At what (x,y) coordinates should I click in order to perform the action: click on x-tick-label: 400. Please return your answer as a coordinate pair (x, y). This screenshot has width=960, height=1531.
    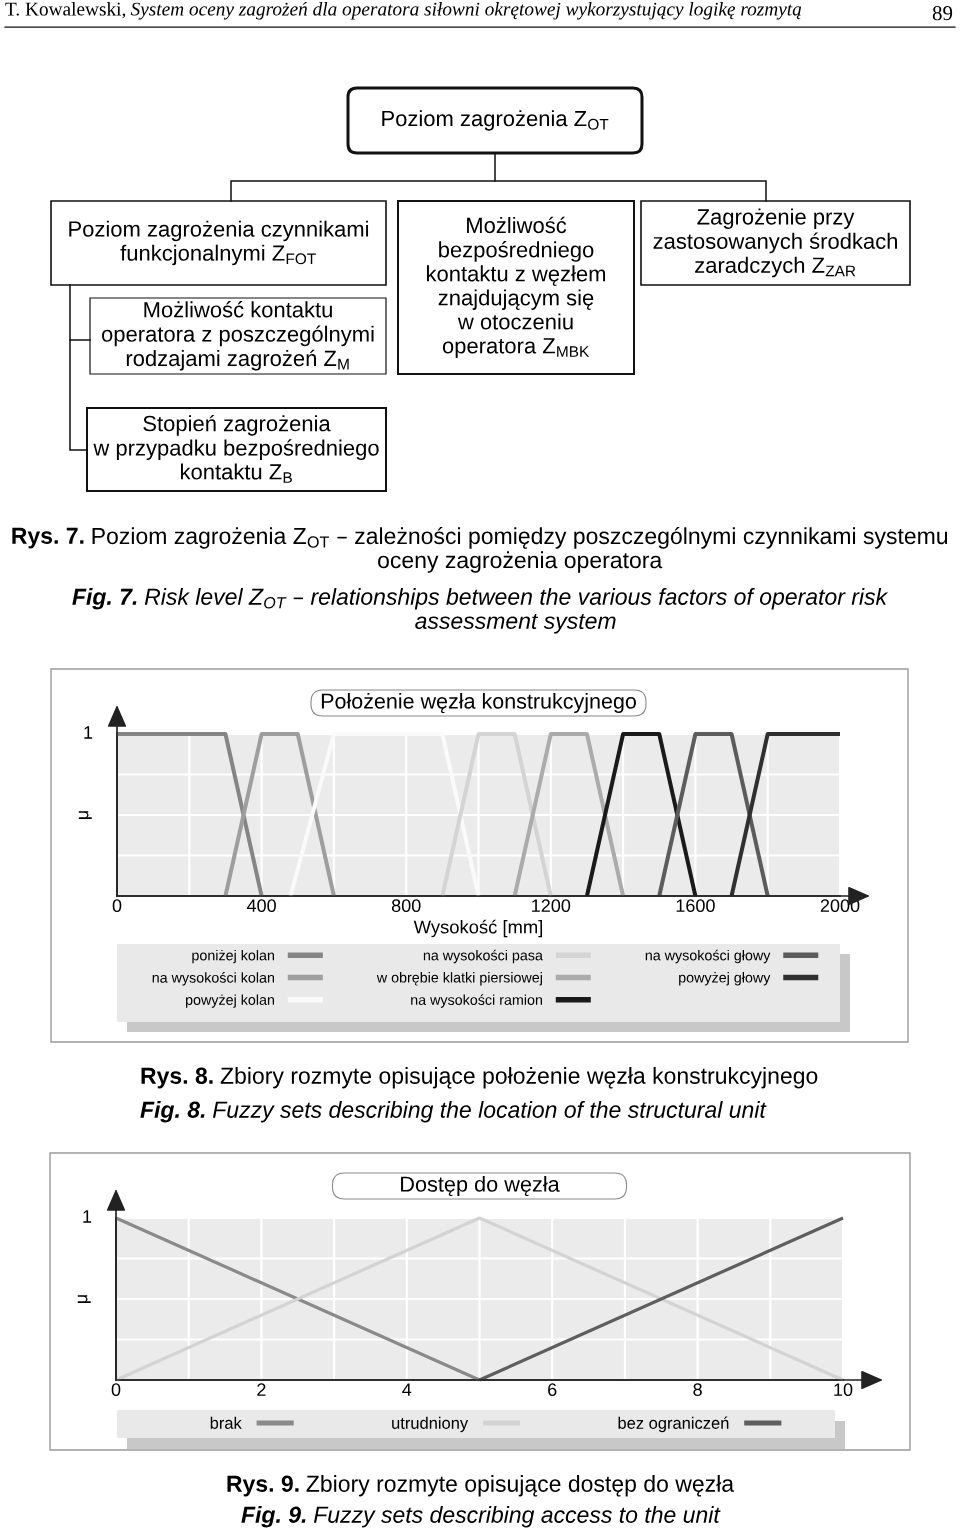
    Looking at the image, I should click on (261, 906).